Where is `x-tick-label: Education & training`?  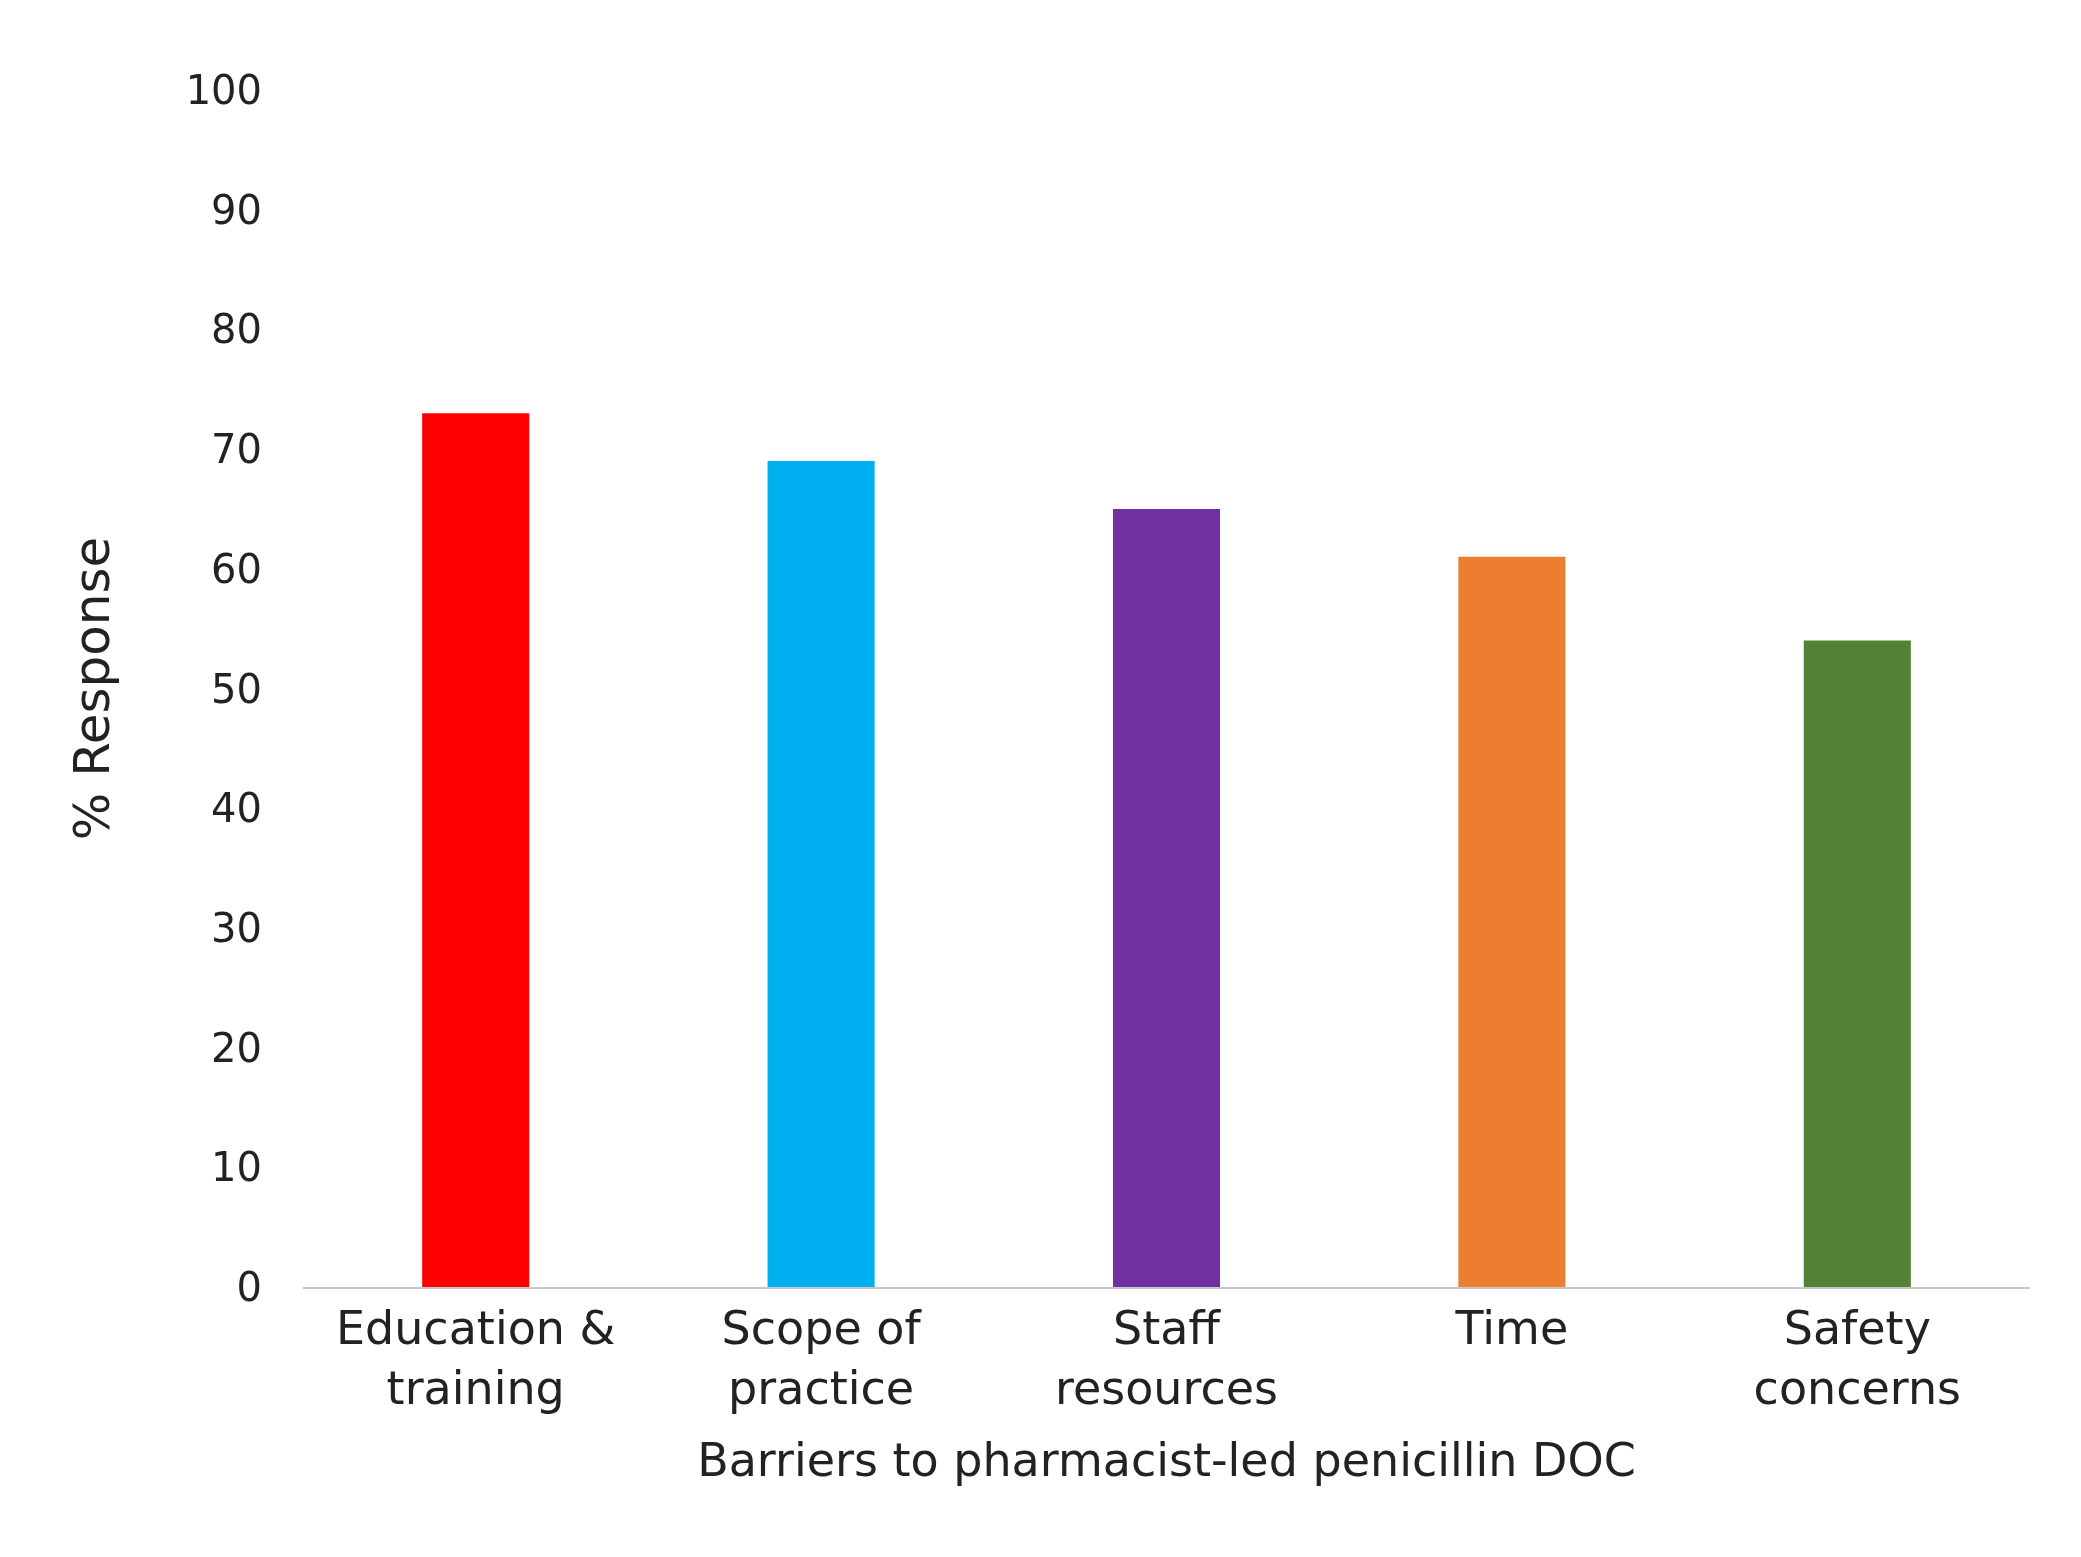
x-tick-label: Education & training is located at coordinates (475, 1358).